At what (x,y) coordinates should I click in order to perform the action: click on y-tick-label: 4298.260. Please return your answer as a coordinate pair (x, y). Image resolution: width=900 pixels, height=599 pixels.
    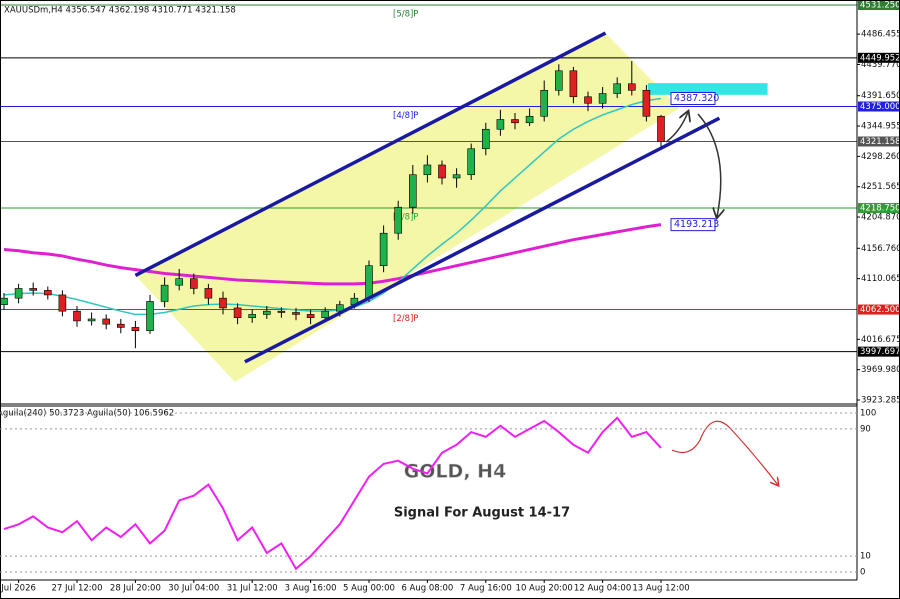
    Looking at the image, I should click on (880, 157).